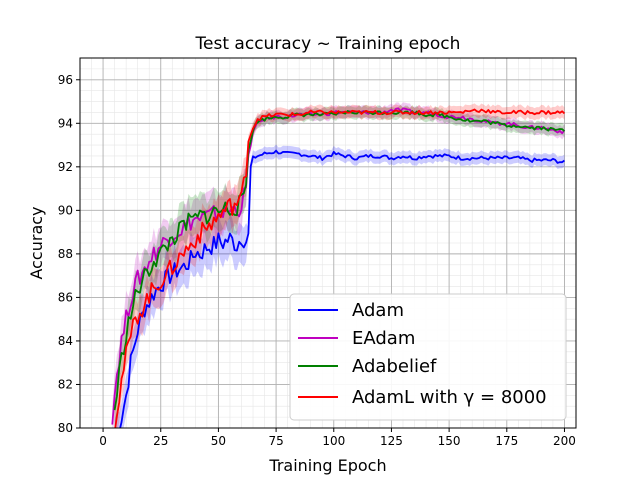 The image size is (640, 480). What do you see at coordinates (383, 338) in the screenshot?
I see `legend-label-eadam: EAdam` at bounding box center [383, 338].